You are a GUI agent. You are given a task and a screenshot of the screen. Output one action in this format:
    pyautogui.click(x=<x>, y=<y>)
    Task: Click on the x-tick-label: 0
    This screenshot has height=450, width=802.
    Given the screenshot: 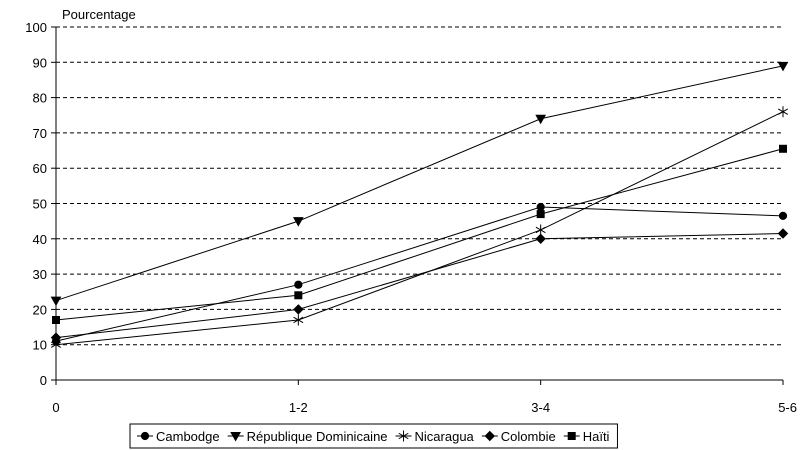 What is the action you would take?
    pyautogui.click(x=55, y=407)
    